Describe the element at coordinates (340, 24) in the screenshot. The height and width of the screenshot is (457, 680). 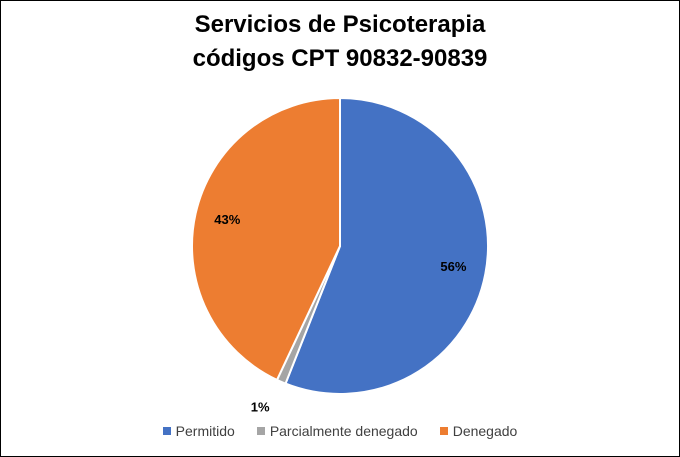
I see `chart-title-line-1: Servicios de Psicoterapia` at that location.